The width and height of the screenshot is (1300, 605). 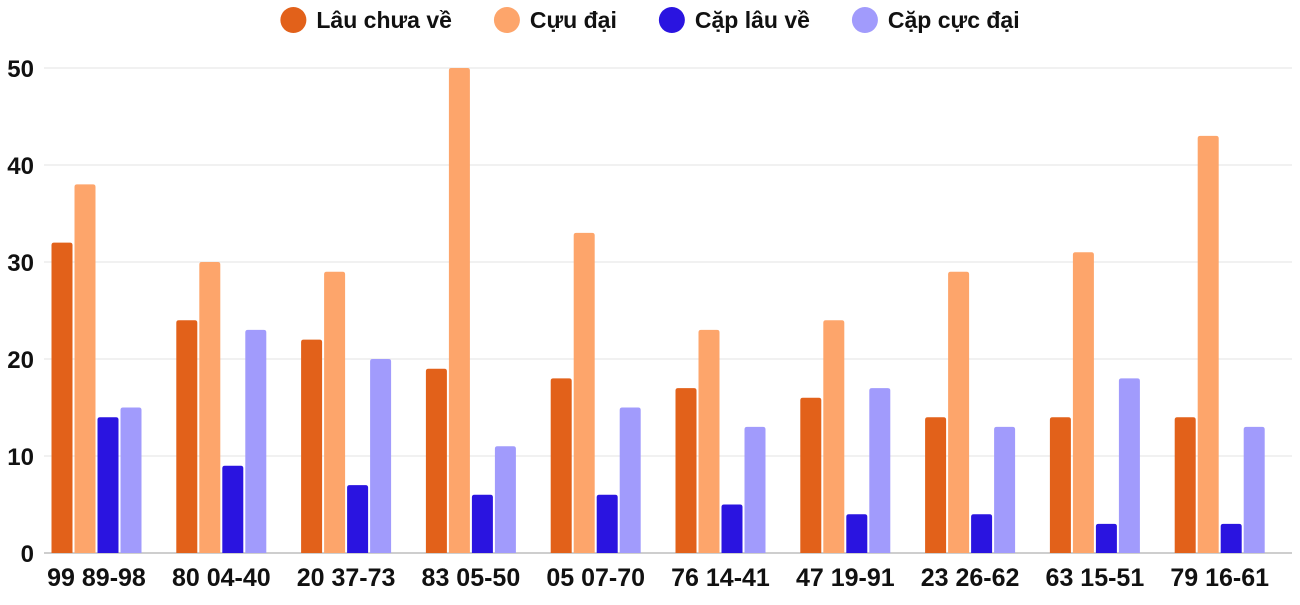 What do you see at coordinates (954, 20) in the screenshot?
I see `legend-label: Cặp cực đại` at bounding box center [954, 20].